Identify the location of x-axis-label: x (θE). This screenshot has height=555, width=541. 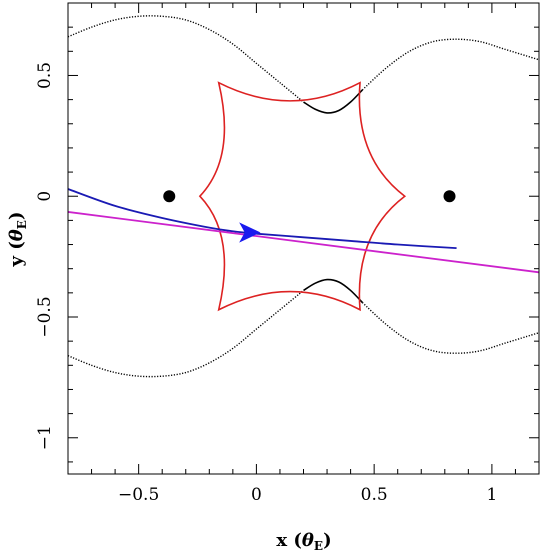
(303, 541).